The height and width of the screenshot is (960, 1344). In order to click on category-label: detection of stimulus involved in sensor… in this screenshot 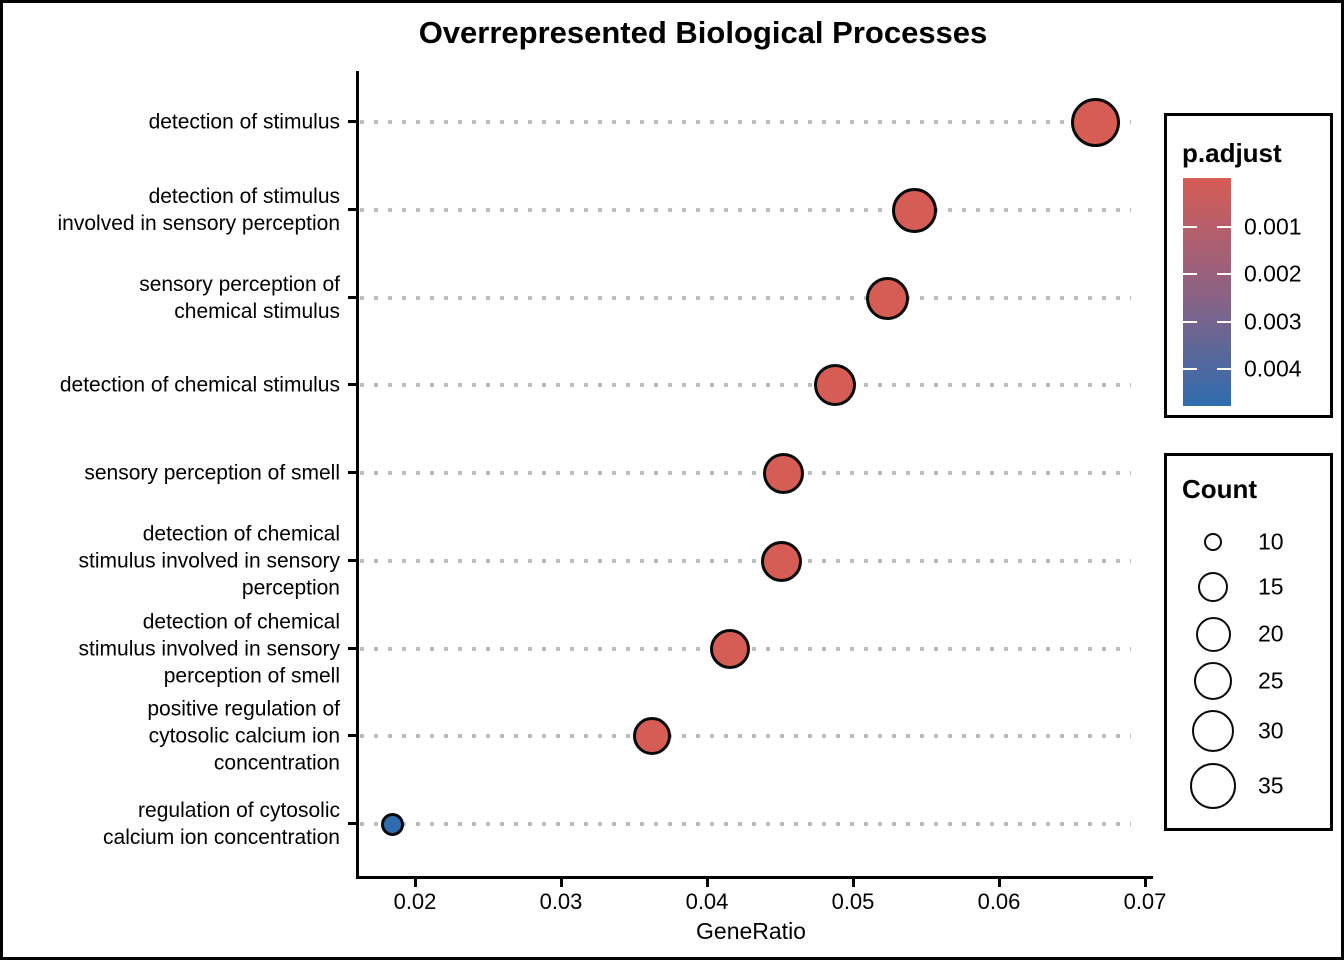, I will do `click(199, 210)`.